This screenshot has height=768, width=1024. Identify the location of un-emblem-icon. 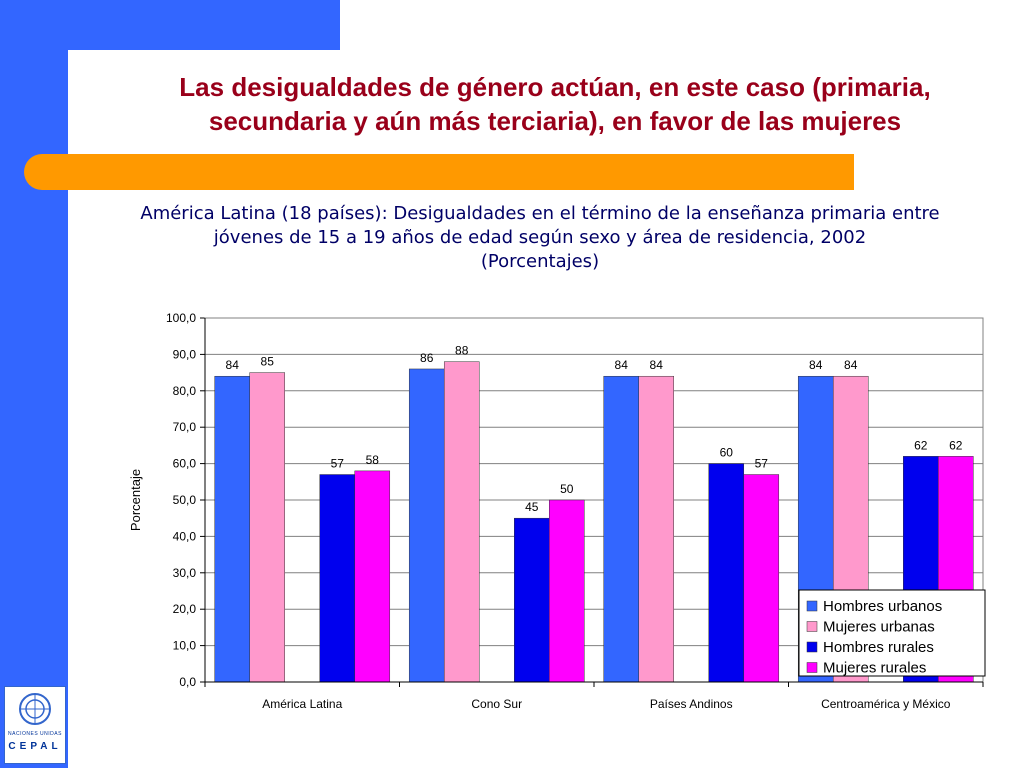
(35, 709).